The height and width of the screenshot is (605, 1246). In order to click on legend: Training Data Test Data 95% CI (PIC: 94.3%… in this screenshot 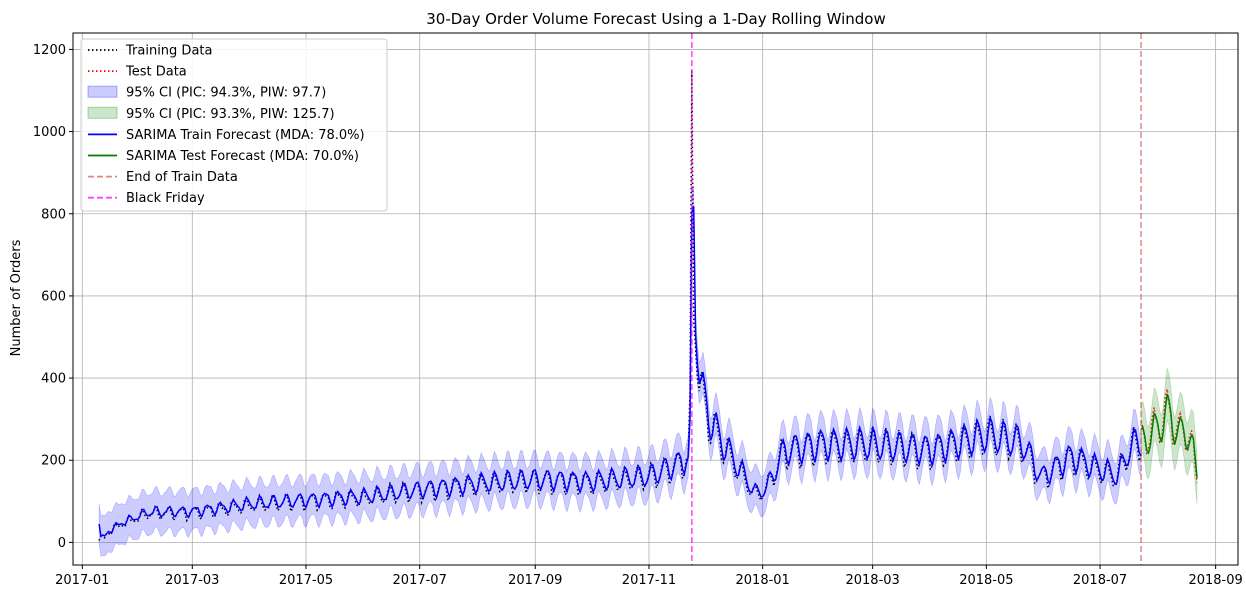, I will do `click(234, 125)`.